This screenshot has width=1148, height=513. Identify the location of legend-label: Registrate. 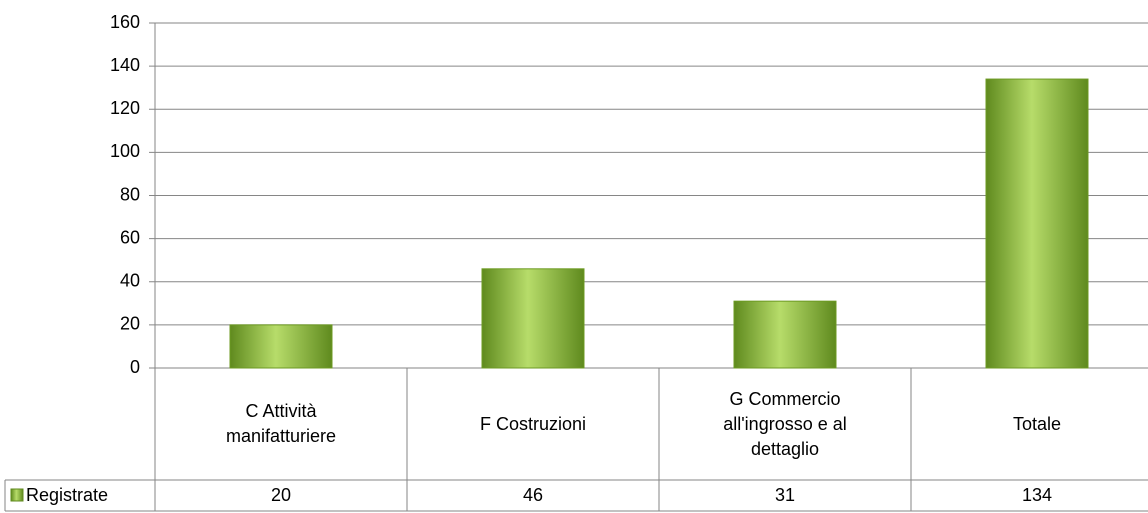
(67, 495).